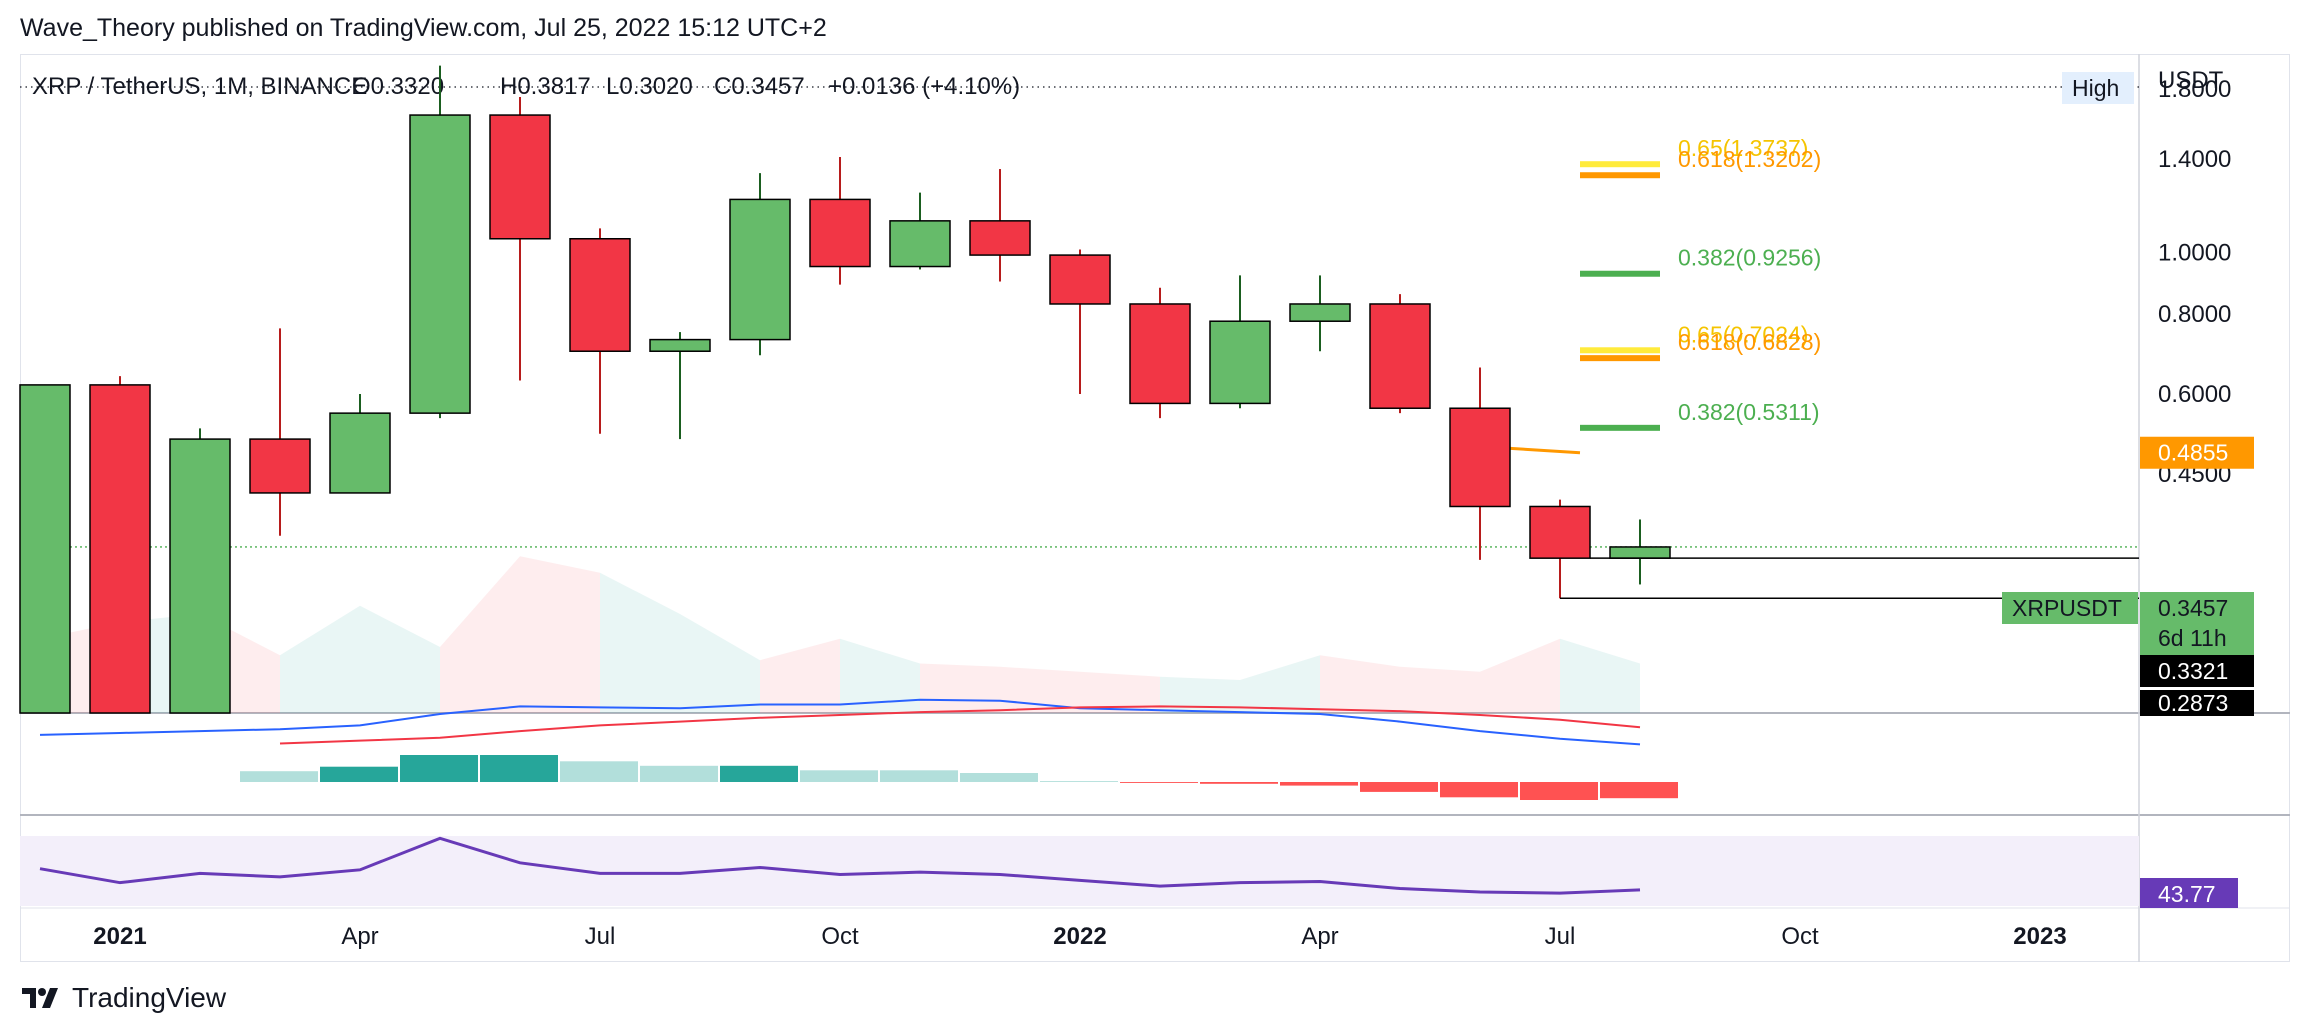  Describe the element at coordinates (924, 86) in the screenshot. I see `legend-change: +0.0136 (+4.10%)` at that location.